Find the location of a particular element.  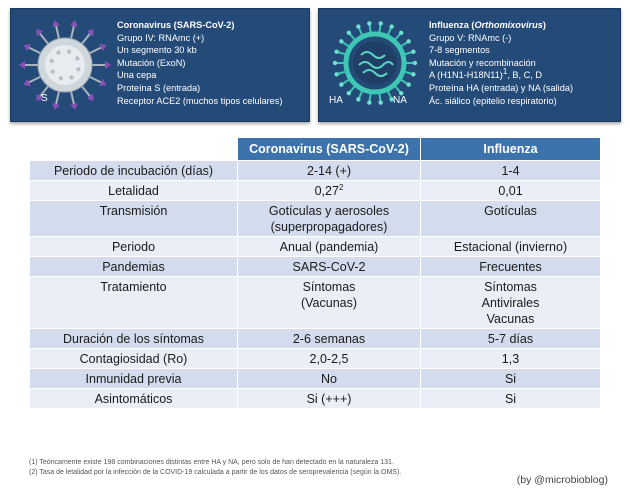

influenza-illustration is located at coordinates (375, 63).